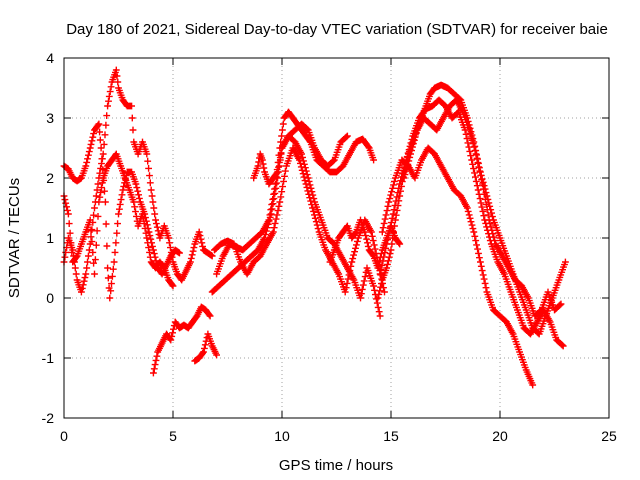 The image size is (640, 480). I want to click on y-tick-label: 2, so click(50, 178).